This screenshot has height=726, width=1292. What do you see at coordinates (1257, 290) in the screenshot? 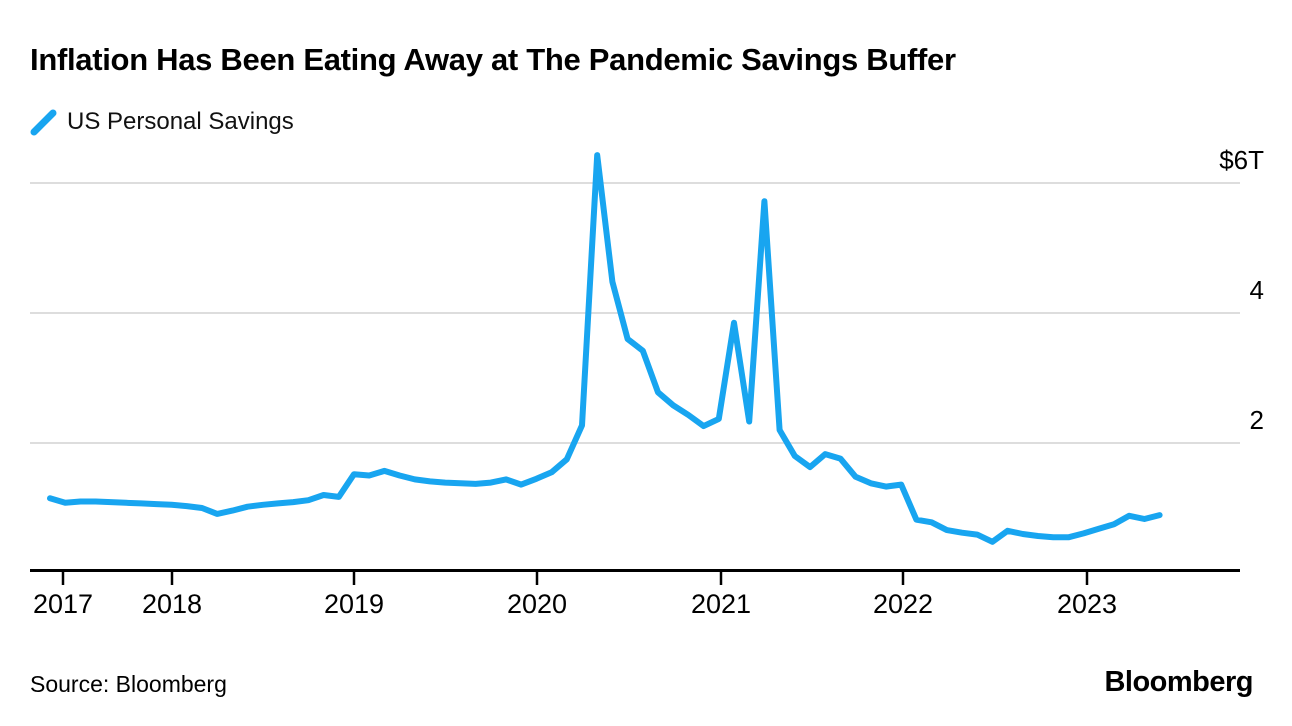
I see `y-tick-label: 4` at bounding box center [1257, 290].